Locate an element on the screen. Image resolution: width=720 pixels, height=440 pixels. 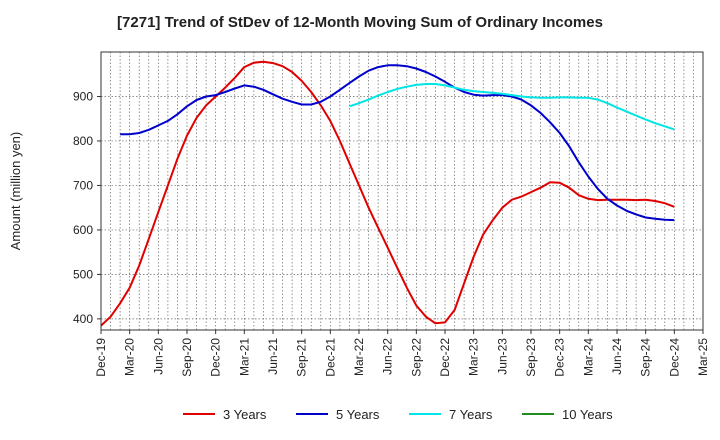
legend-label-3-years: 3 Years is located at coordinates (245, 414).